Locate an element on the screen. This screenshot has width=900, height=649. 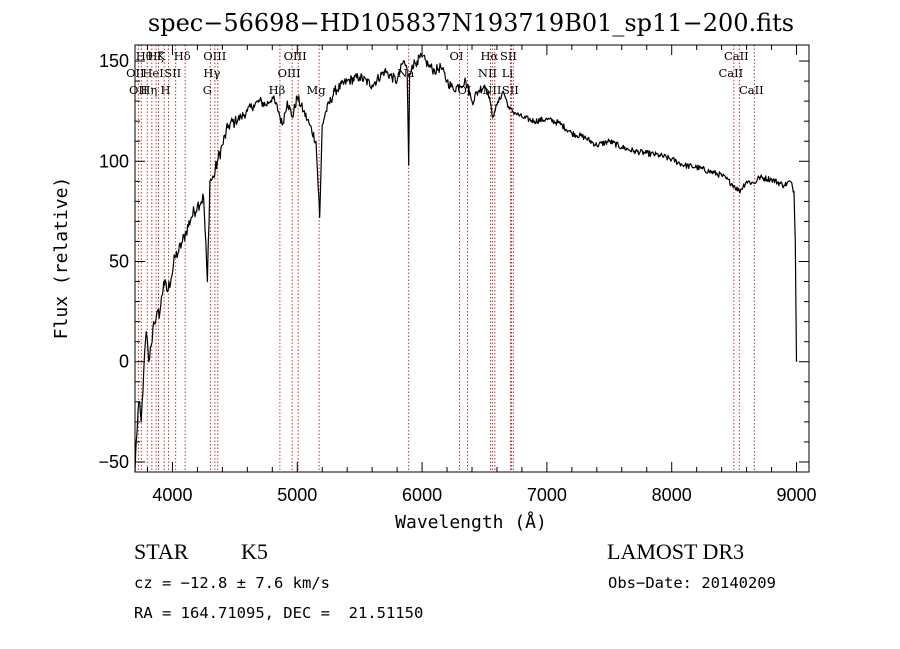
x-tick-label: 9000 is located at coordinates (796, 495).